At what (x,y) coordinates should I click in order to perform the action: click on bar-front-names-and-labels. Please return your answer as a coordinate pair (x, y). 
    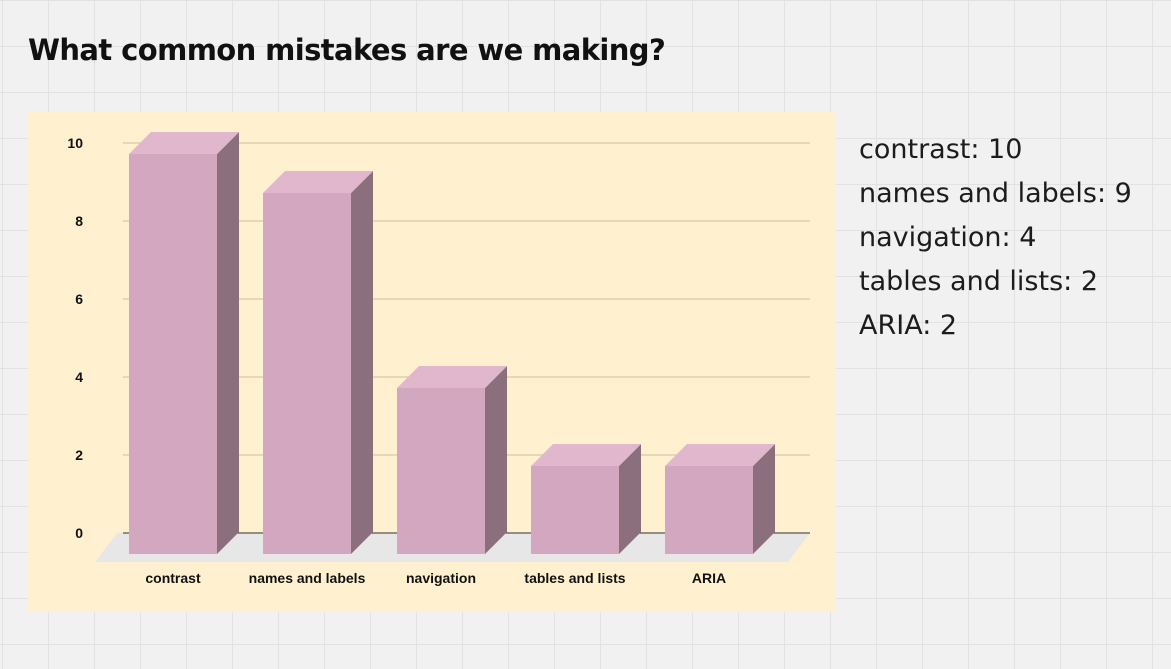
    Looking at the image, I should click on (307, 373).